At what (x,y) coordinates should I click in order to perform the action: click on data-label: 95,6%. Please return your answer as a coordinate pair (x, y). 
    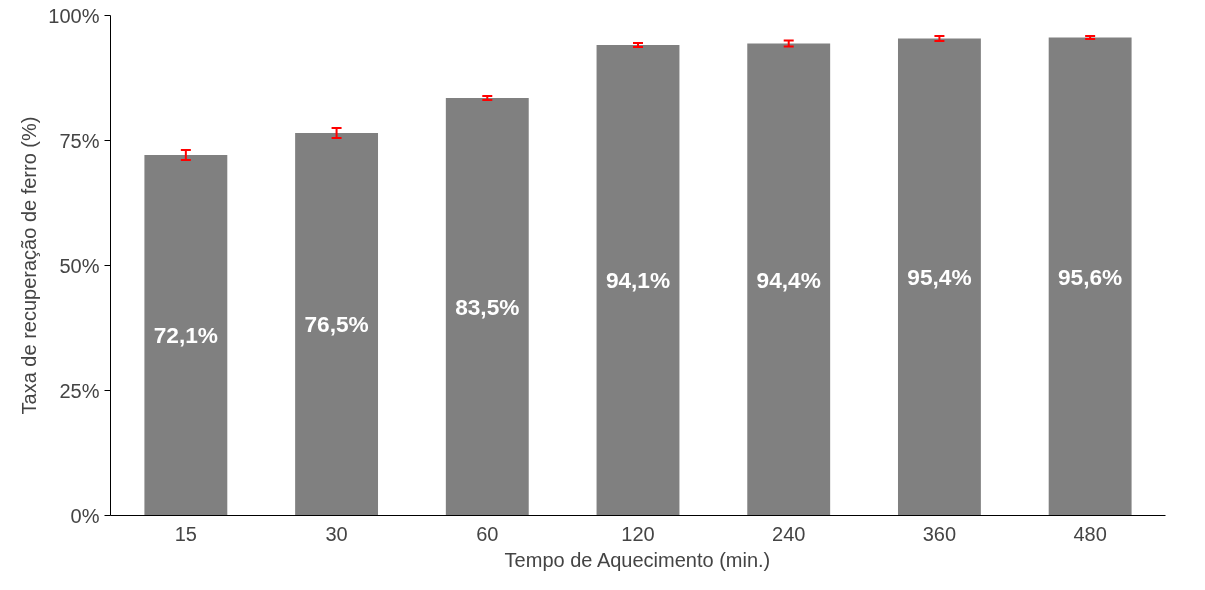
    Looking at the image, I should click on (1090, 276).